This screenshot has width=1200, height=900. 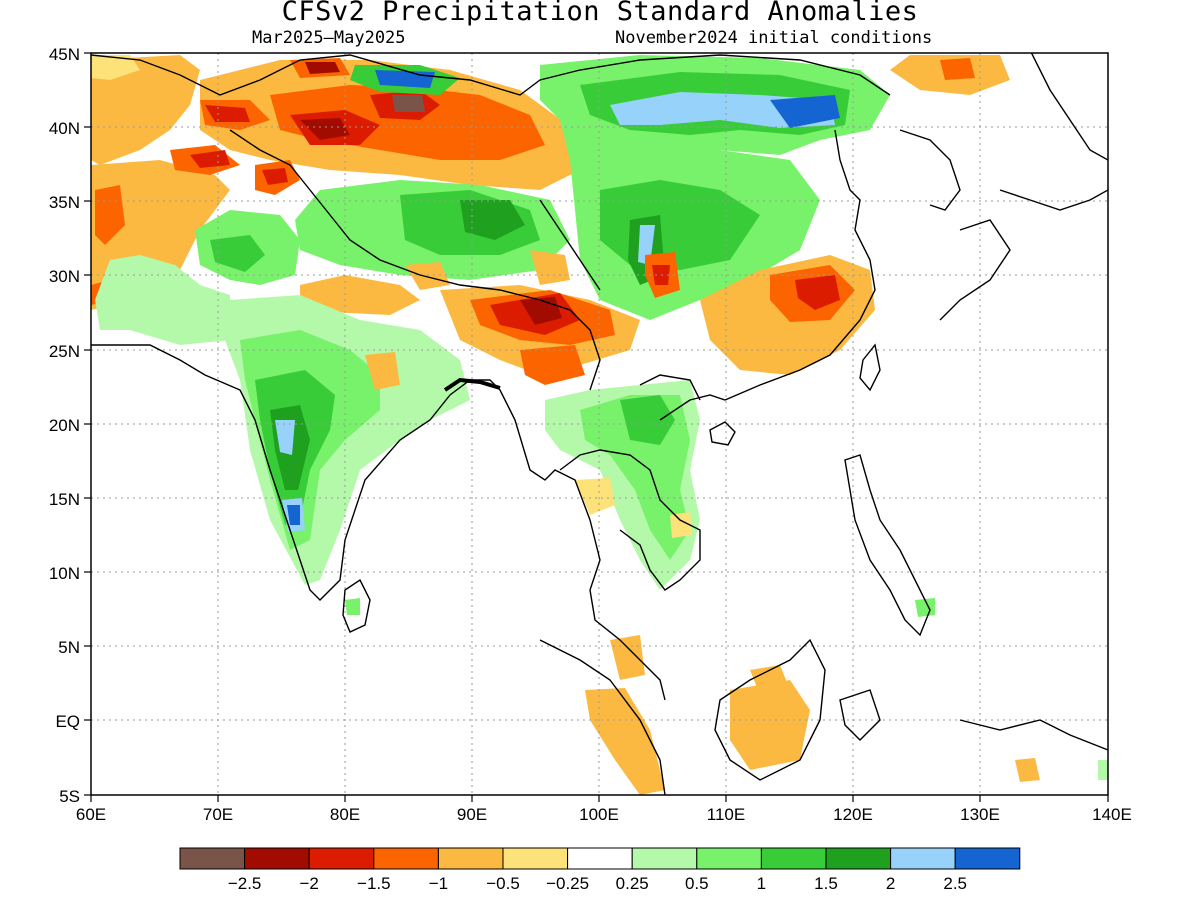 I want to click on legend-label: −2.5, so click(x=245, y=883).